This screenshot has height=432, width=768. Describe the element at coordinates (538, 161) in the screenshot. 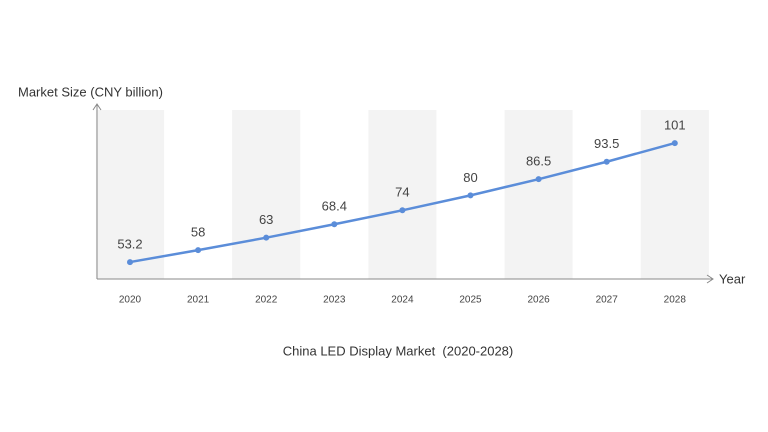

I see `data-label: 86.5` at that location.